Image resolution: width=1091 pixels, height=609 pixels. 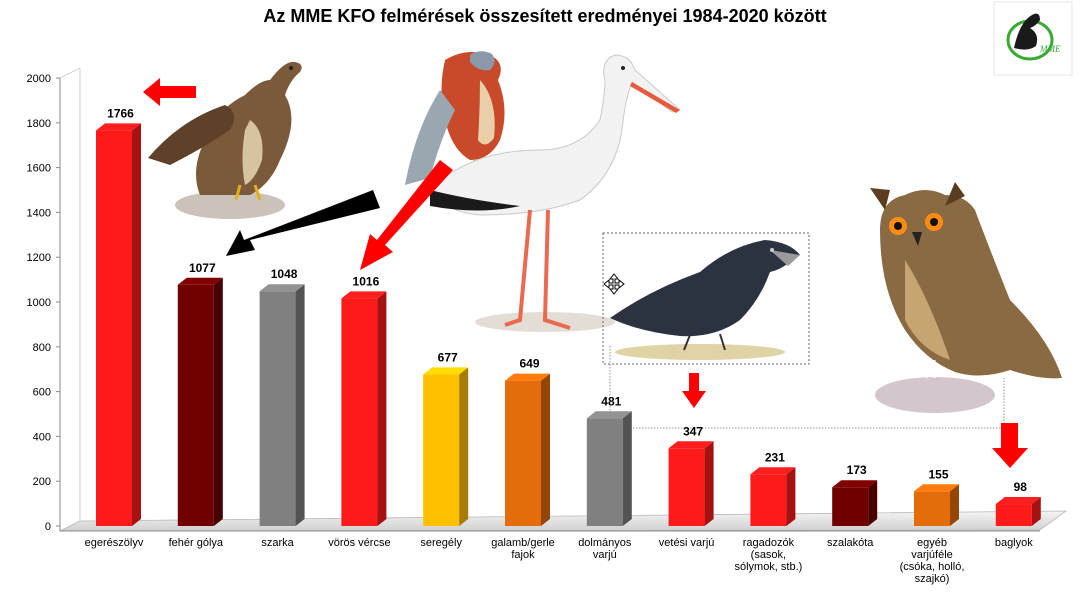 I want to click on y-tick-label: 0, so click(x=48, y=527).